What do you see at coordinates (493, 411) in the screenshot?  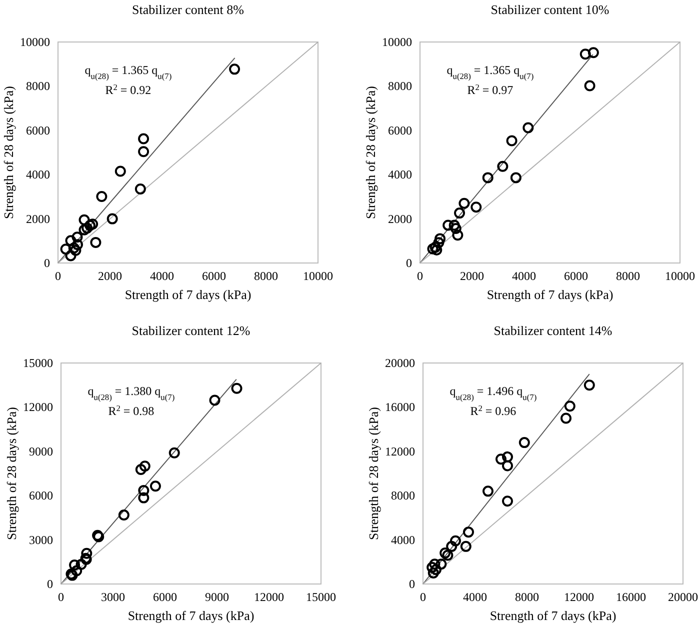 I see `annotation: R$^{2}$ = 0.96` at bounding box center [493, 411].